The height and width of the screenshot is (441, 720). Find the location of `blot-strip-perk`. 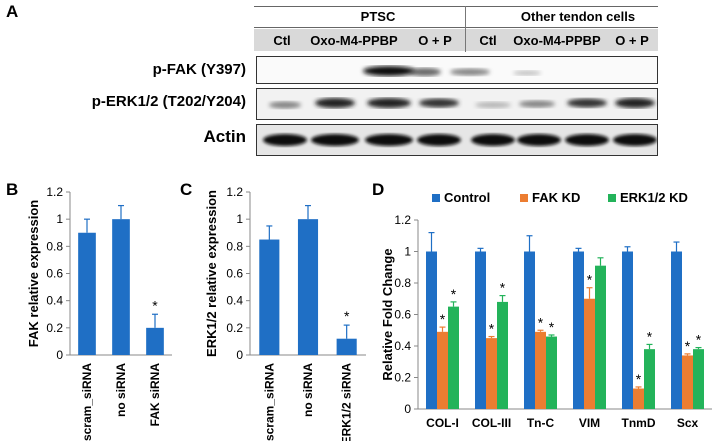

blot-strip-perk is located at coordinates (457, 104).